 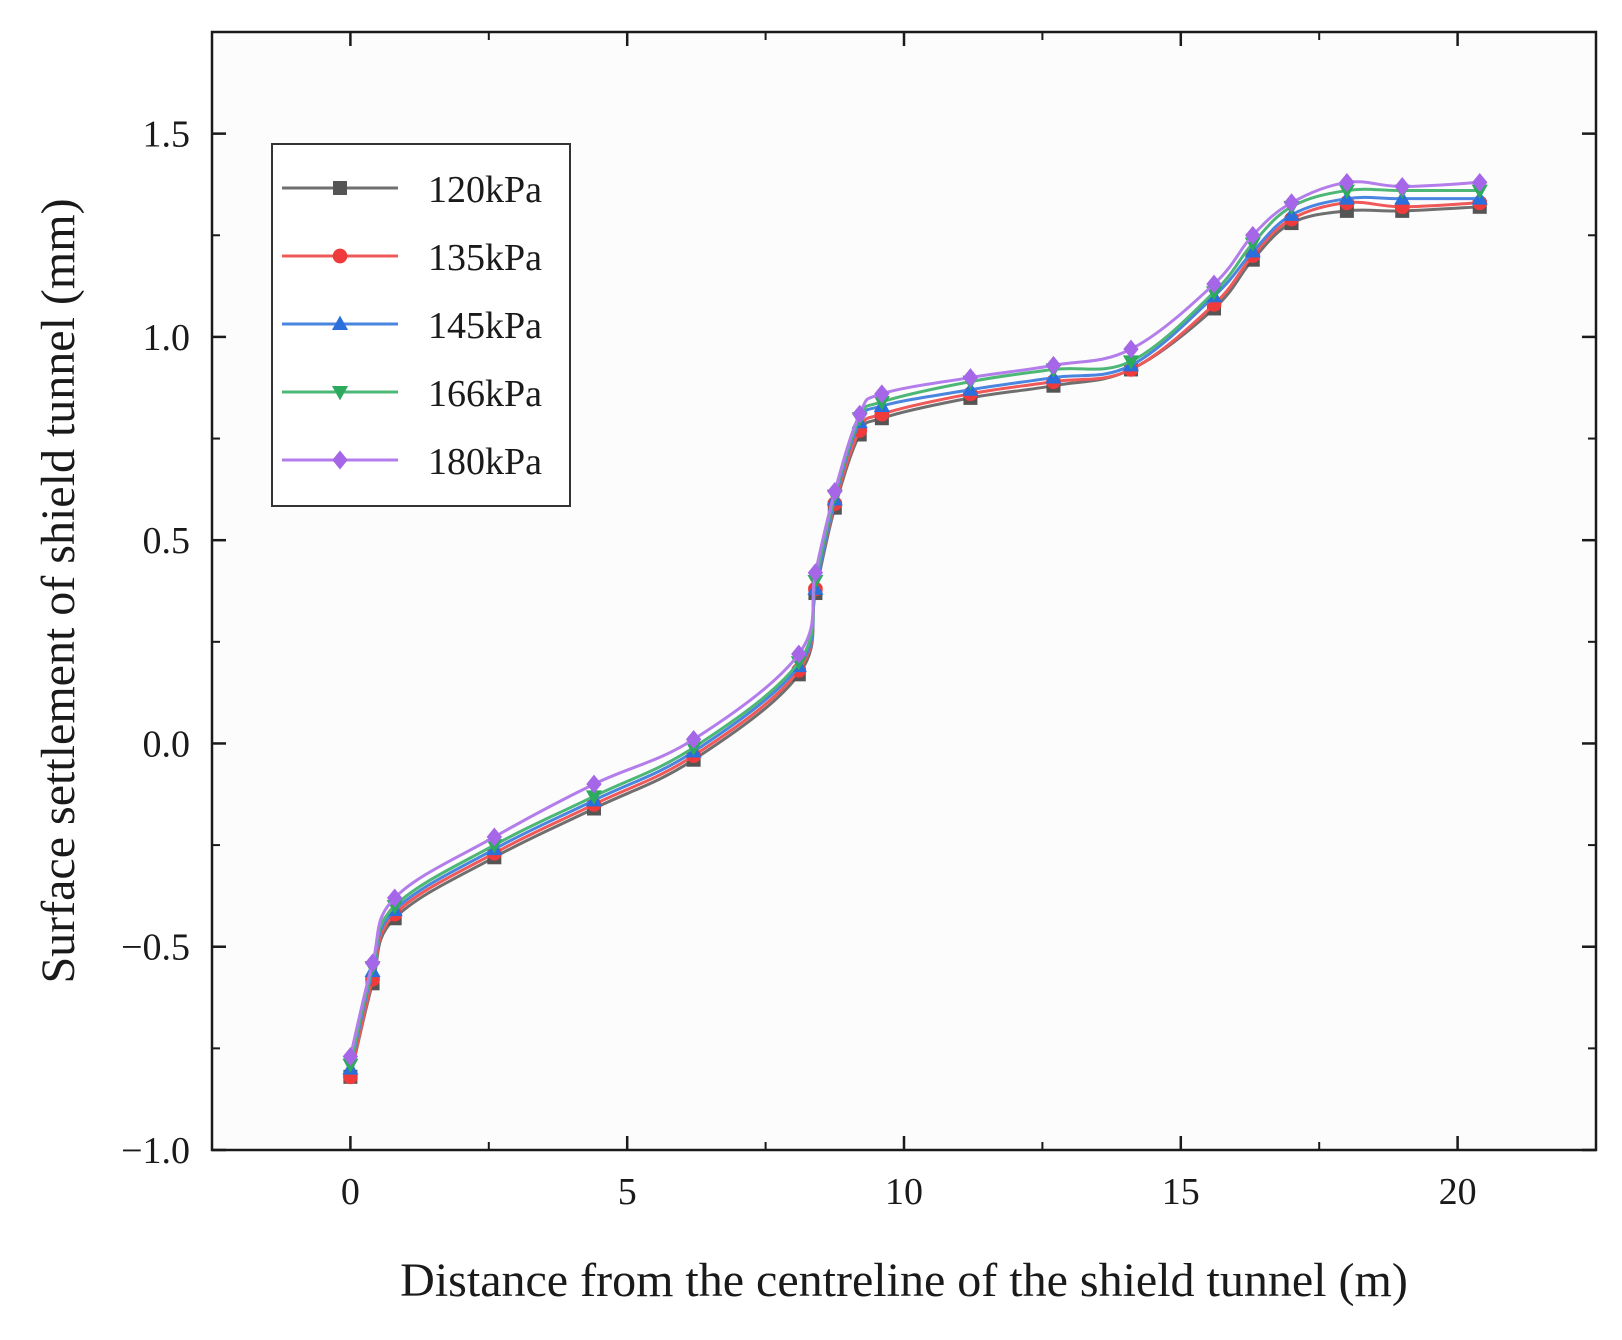 What do you see at coordinates (350, 1192) in the screenshot?
I see `x-tick-label: 0` at bounding box center [350, 1192].